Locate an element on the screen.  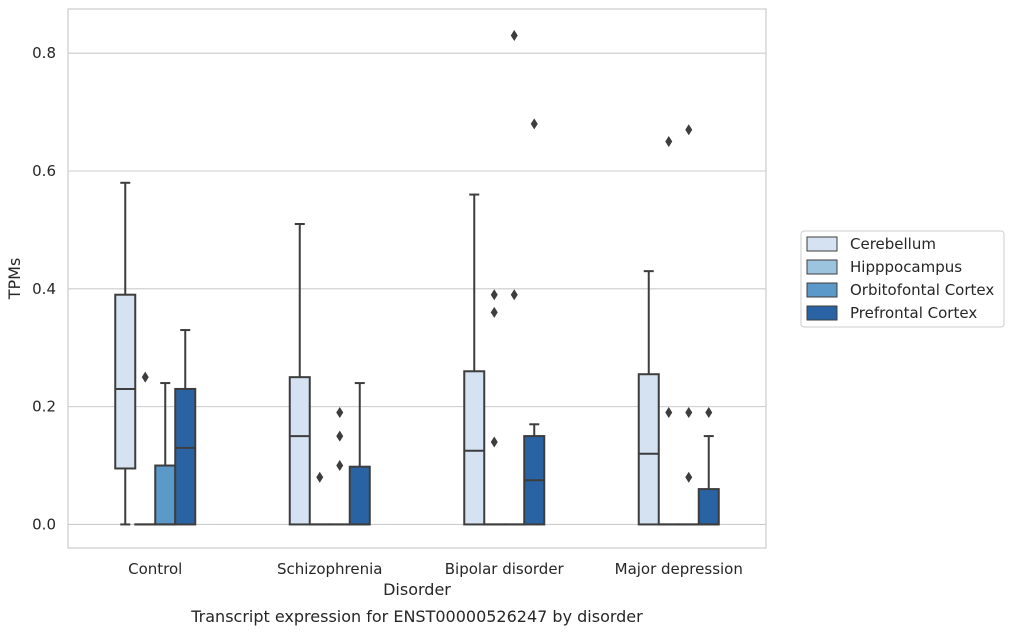
y-tick-label: 0.4 is located at coordinates (44, 289).